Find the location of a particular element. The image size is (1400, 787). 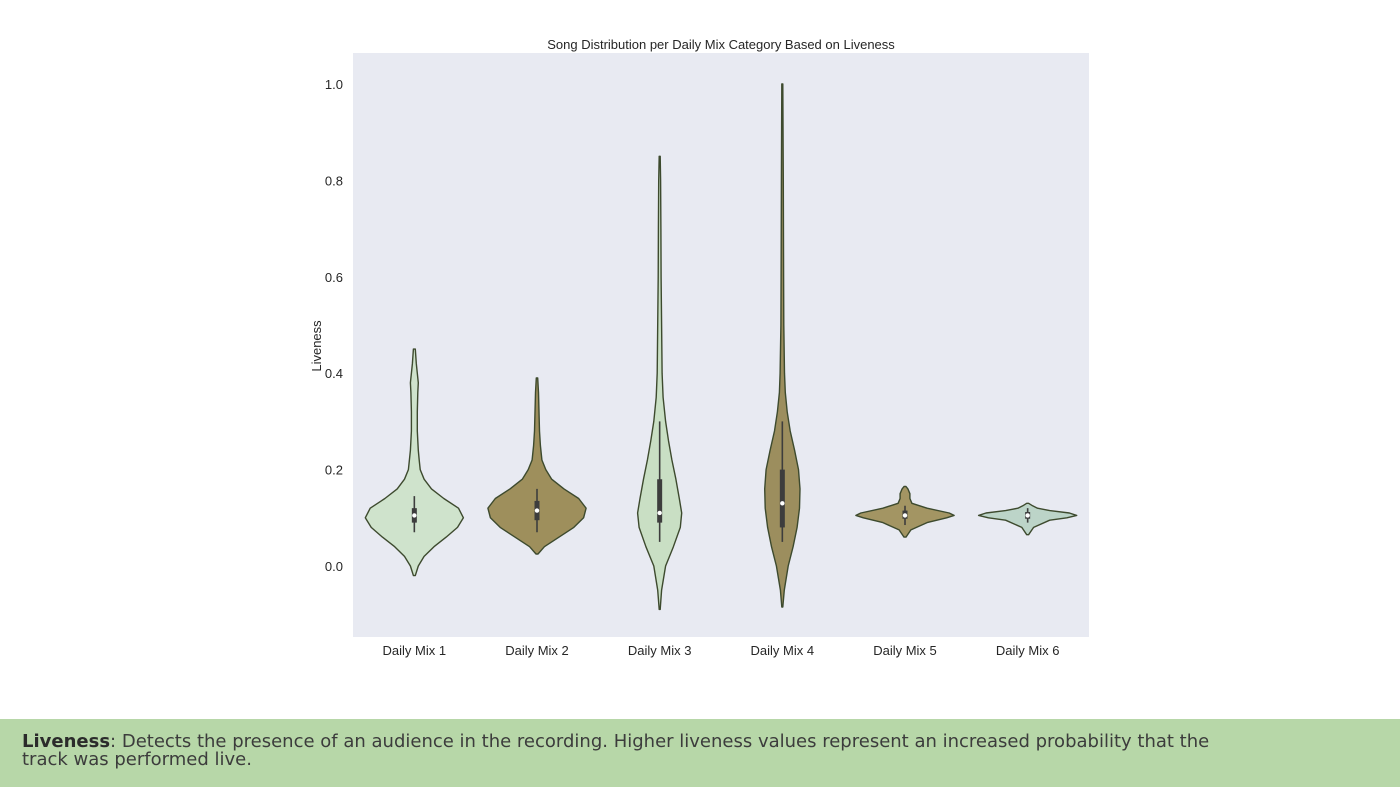

x-tick-label: Daily Mix 1 is located at coordinates (415, 650).